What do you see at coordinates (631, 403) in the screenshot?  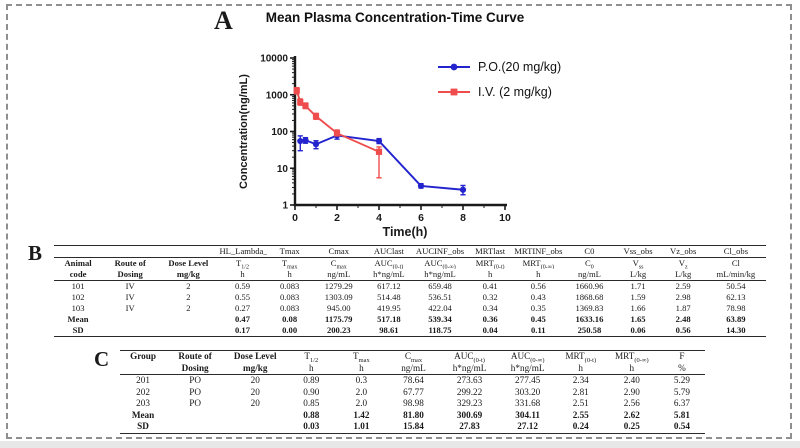 I see `cell: 2.56` at bounding box center [631, 403].